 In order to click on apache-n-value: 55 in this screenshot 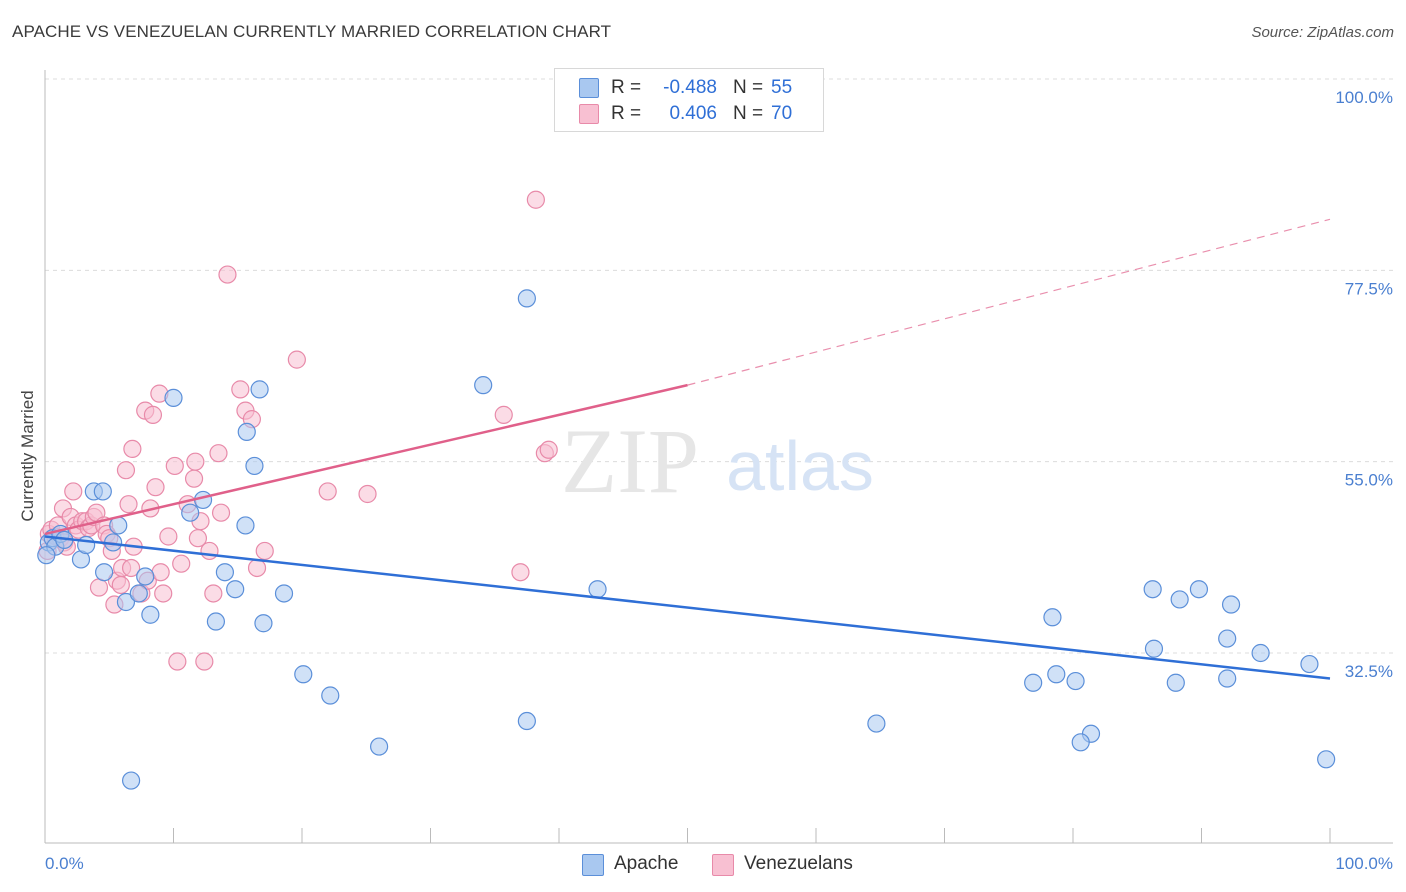, I will do `click(782, 87)`.